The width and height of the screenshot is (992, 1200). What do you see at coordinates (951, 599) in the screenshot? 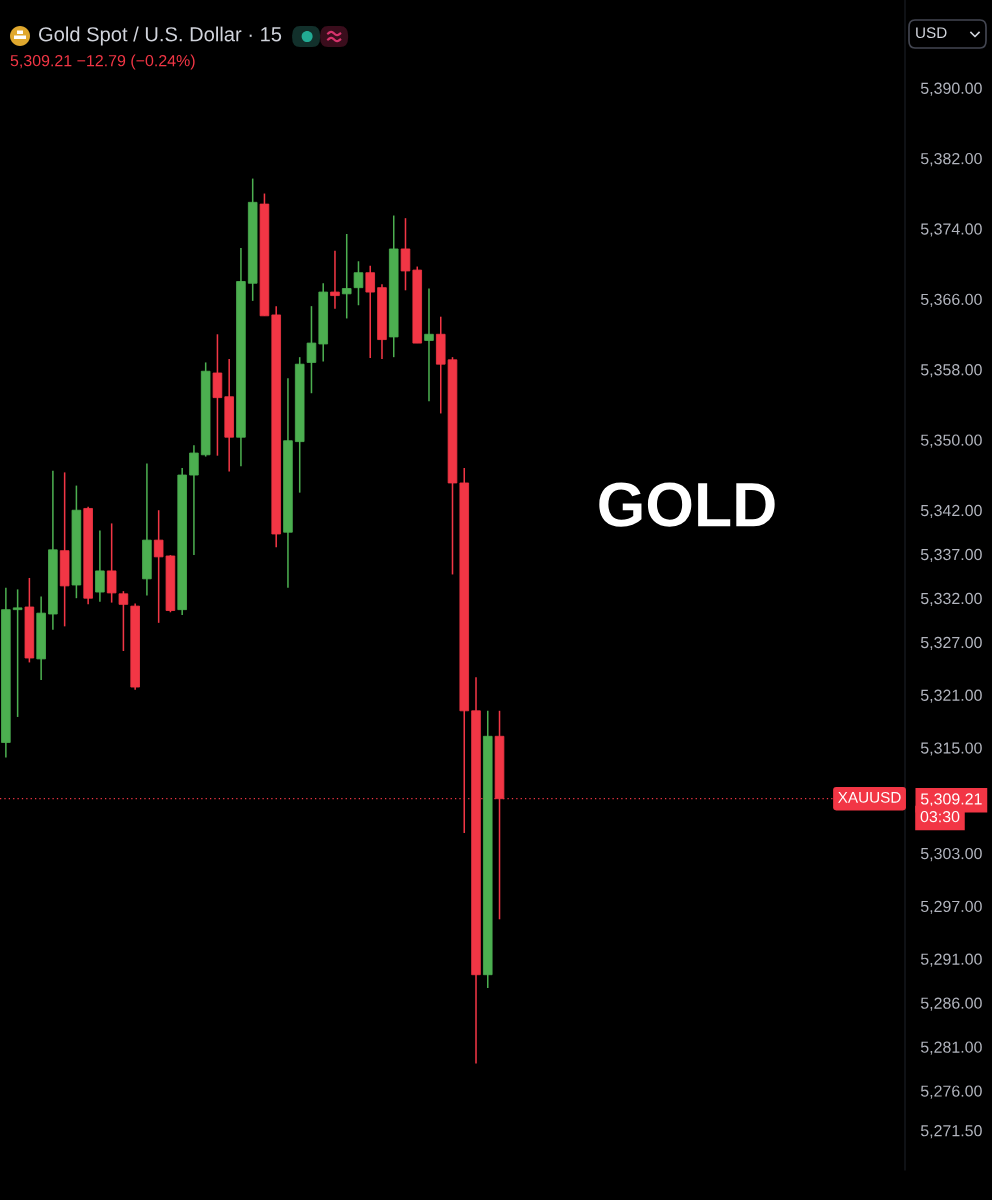
I see `y-tick-label: 5,332.00` at bounding box center [951, 599].